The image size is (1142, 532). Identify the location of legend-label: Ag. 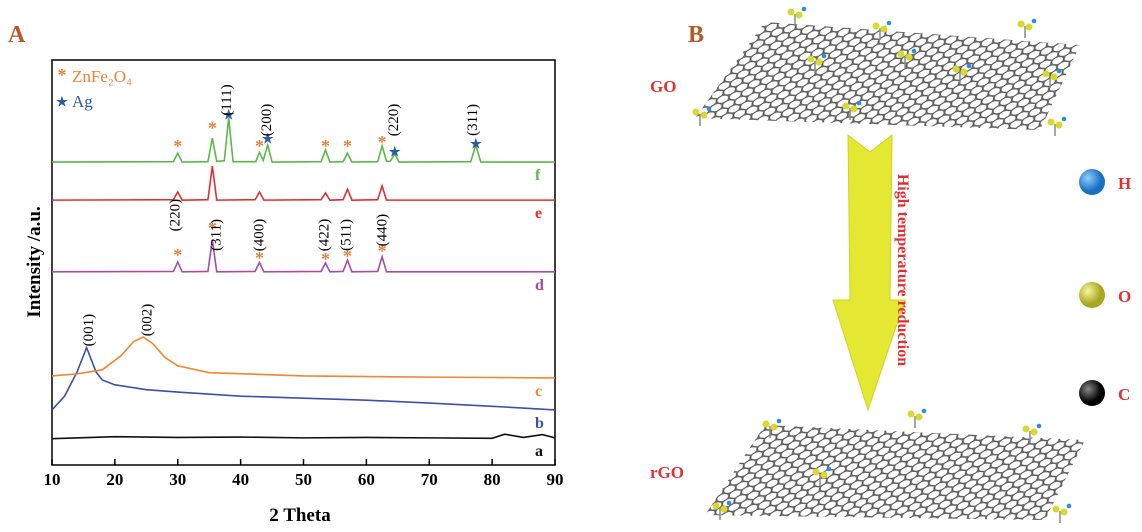
(82, 101).